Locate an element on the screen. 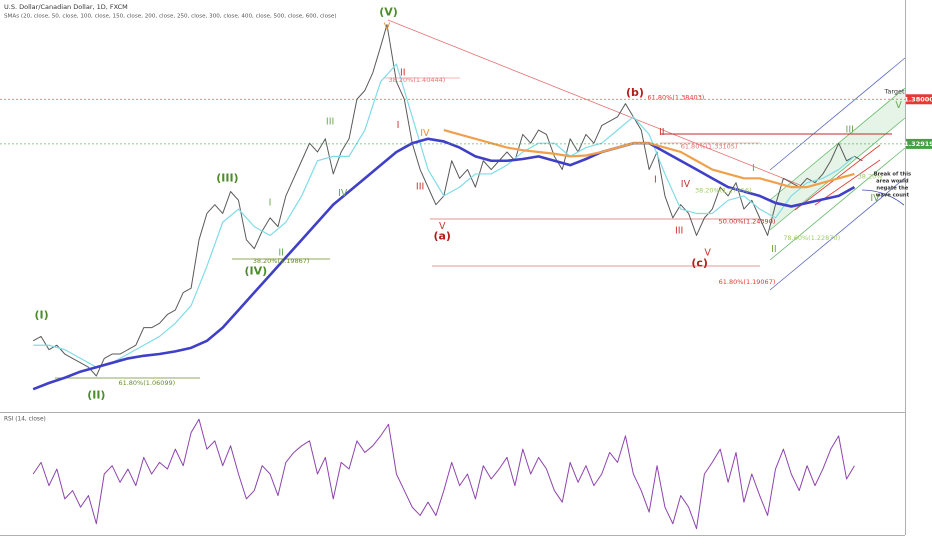 This screenshot has width=932, height=550. note-line: negate the is located at coordinates (892, 188).